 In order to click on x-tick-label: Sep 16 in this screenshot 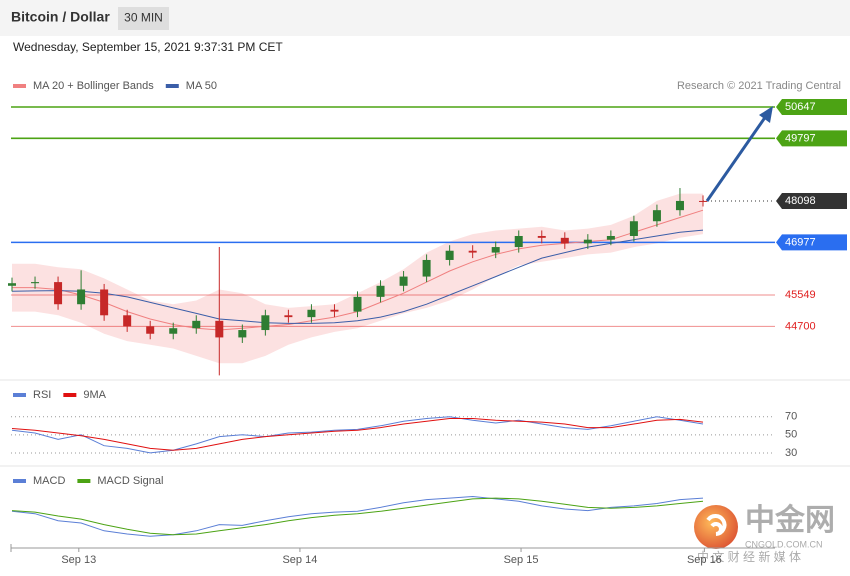, I will do `click(704, 560)`.